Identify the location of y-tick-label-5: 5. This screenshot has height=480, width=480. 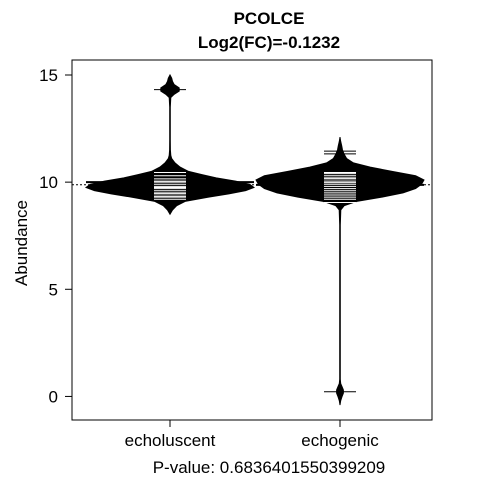
(53, 289).